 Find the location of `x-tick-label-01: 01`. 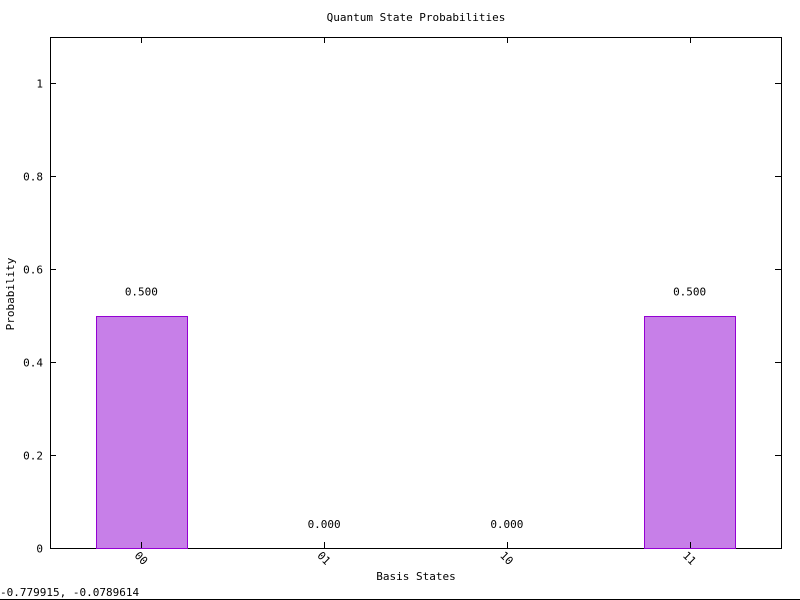

x-tick-label-01: 01 is located at coordinates (323, 558).